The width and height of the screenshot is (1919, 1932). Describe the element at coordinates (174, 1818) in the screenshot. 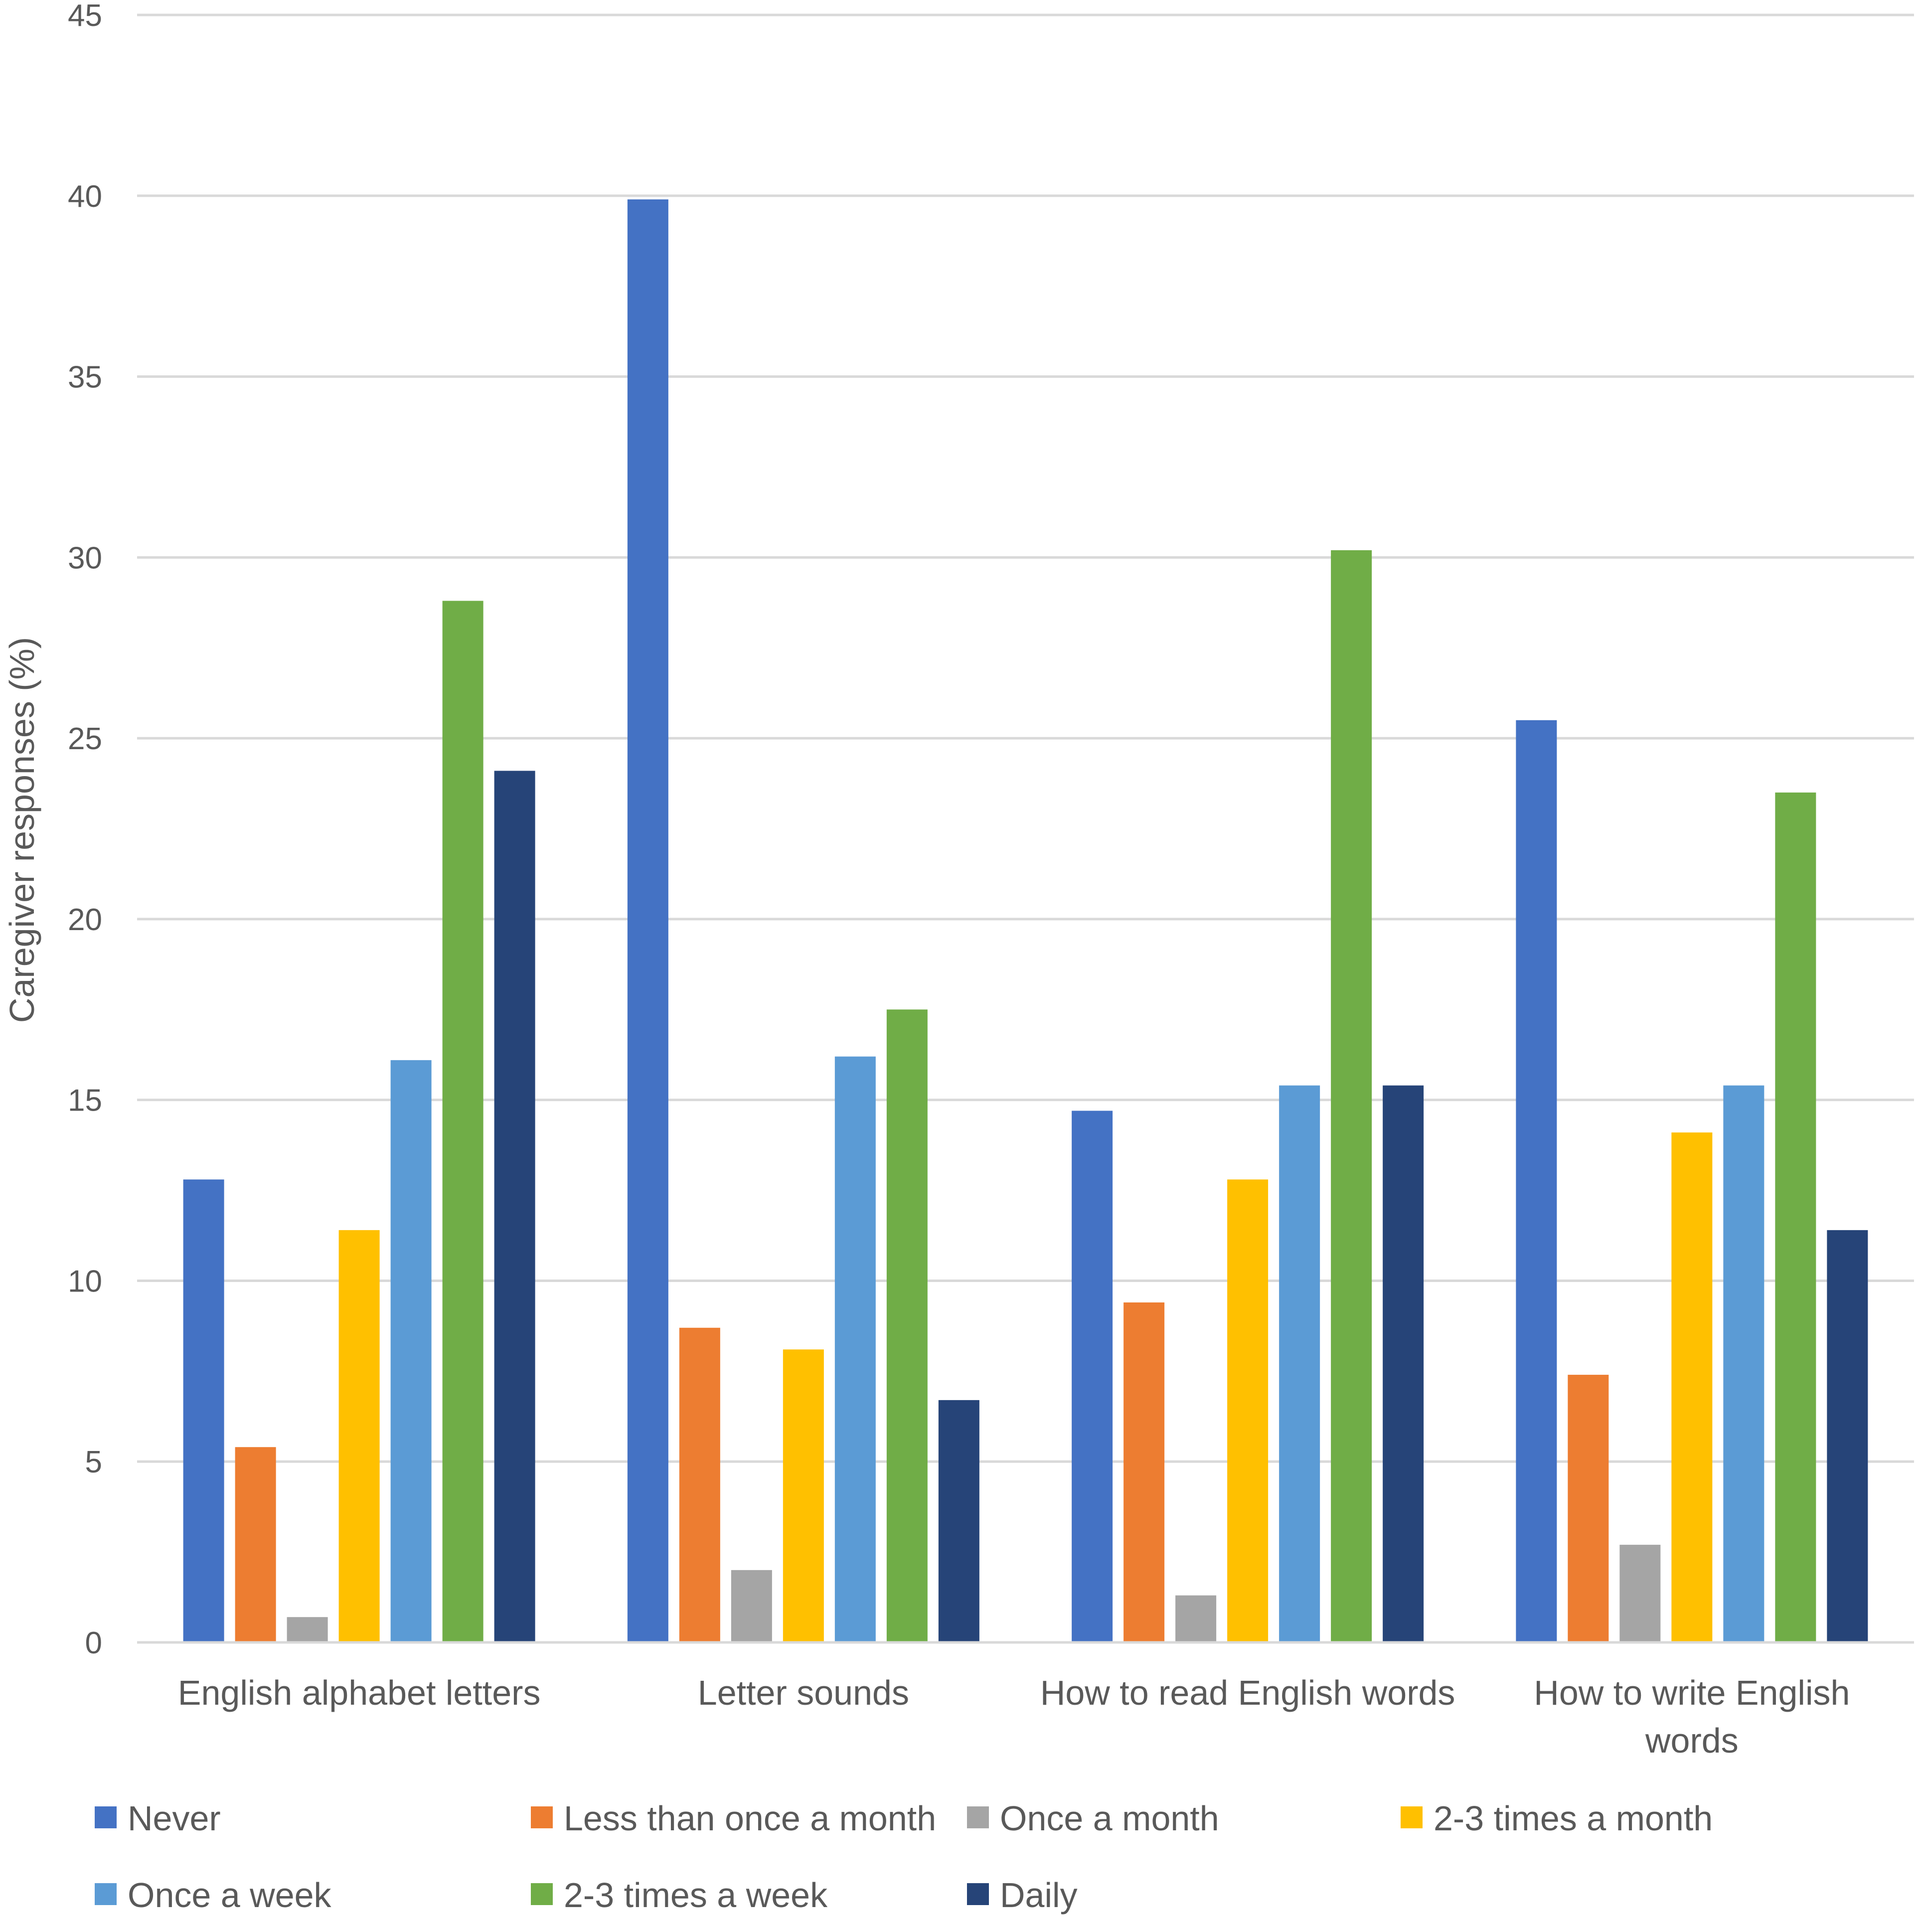

I see `legend-label: Never` at that location.